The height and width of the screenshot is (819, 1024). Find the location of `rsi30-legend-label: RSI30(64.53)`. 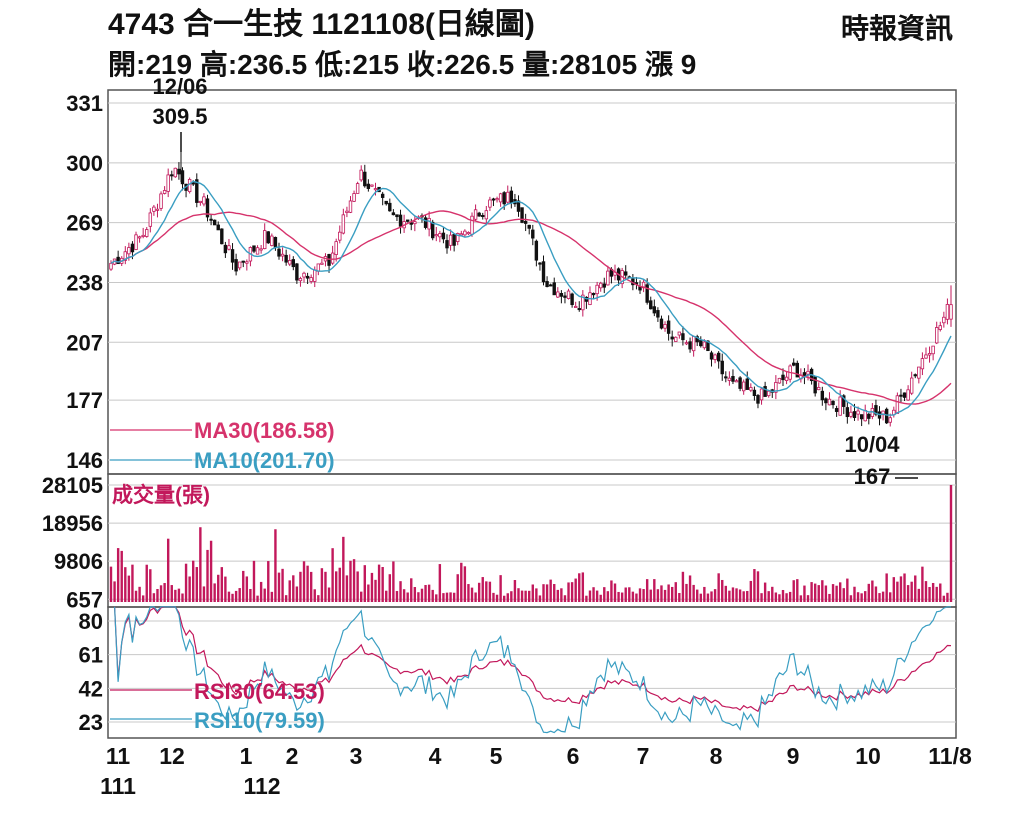

rsi30-legend-label: RSI30(64.53) is located at coordinates (259, 691).